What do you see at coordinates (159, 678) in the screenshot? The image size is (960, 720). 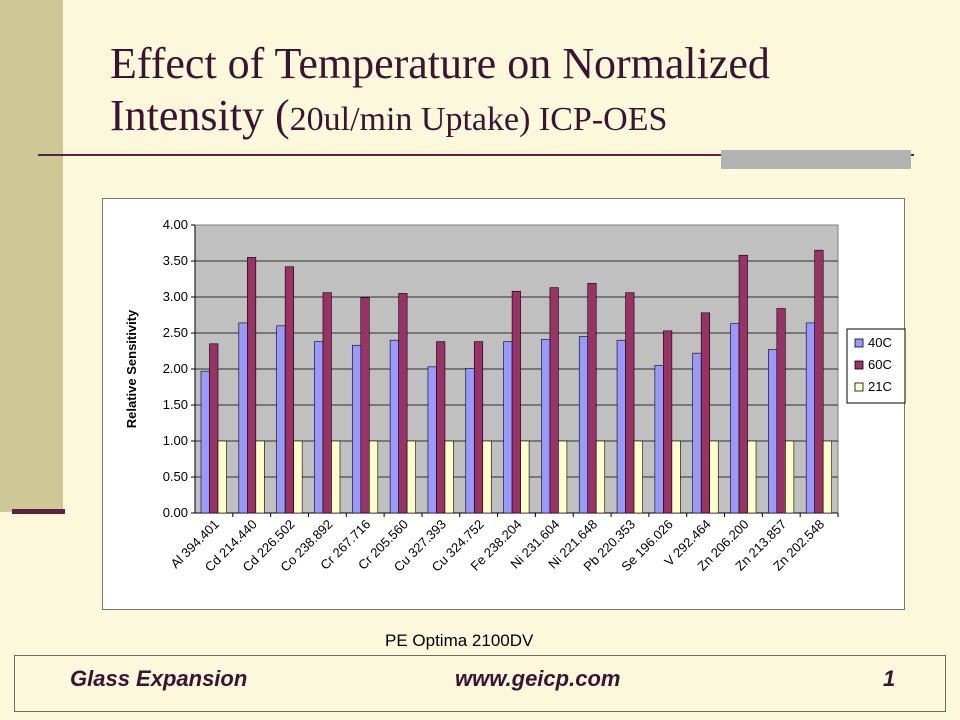 I see `footer-company: Glass Expansion` at bounding box center [159, 678].